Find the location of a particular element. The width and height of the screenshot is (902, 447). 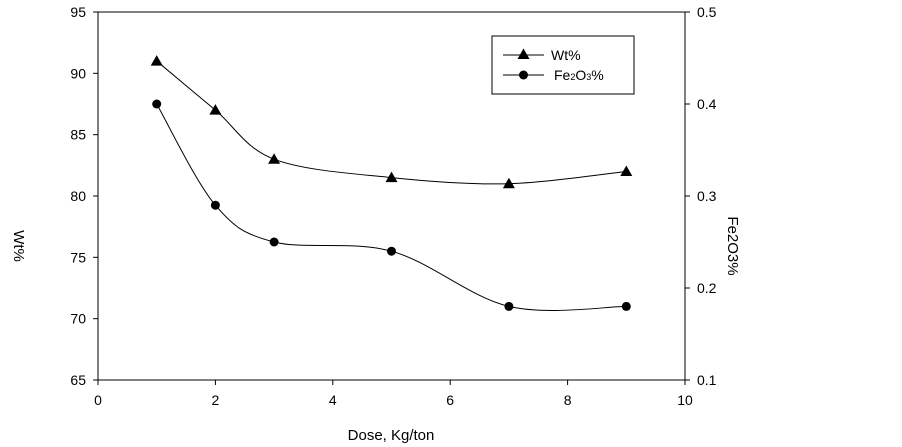

y2-tick-label: 0.5 is located at coordinates (707, 12).